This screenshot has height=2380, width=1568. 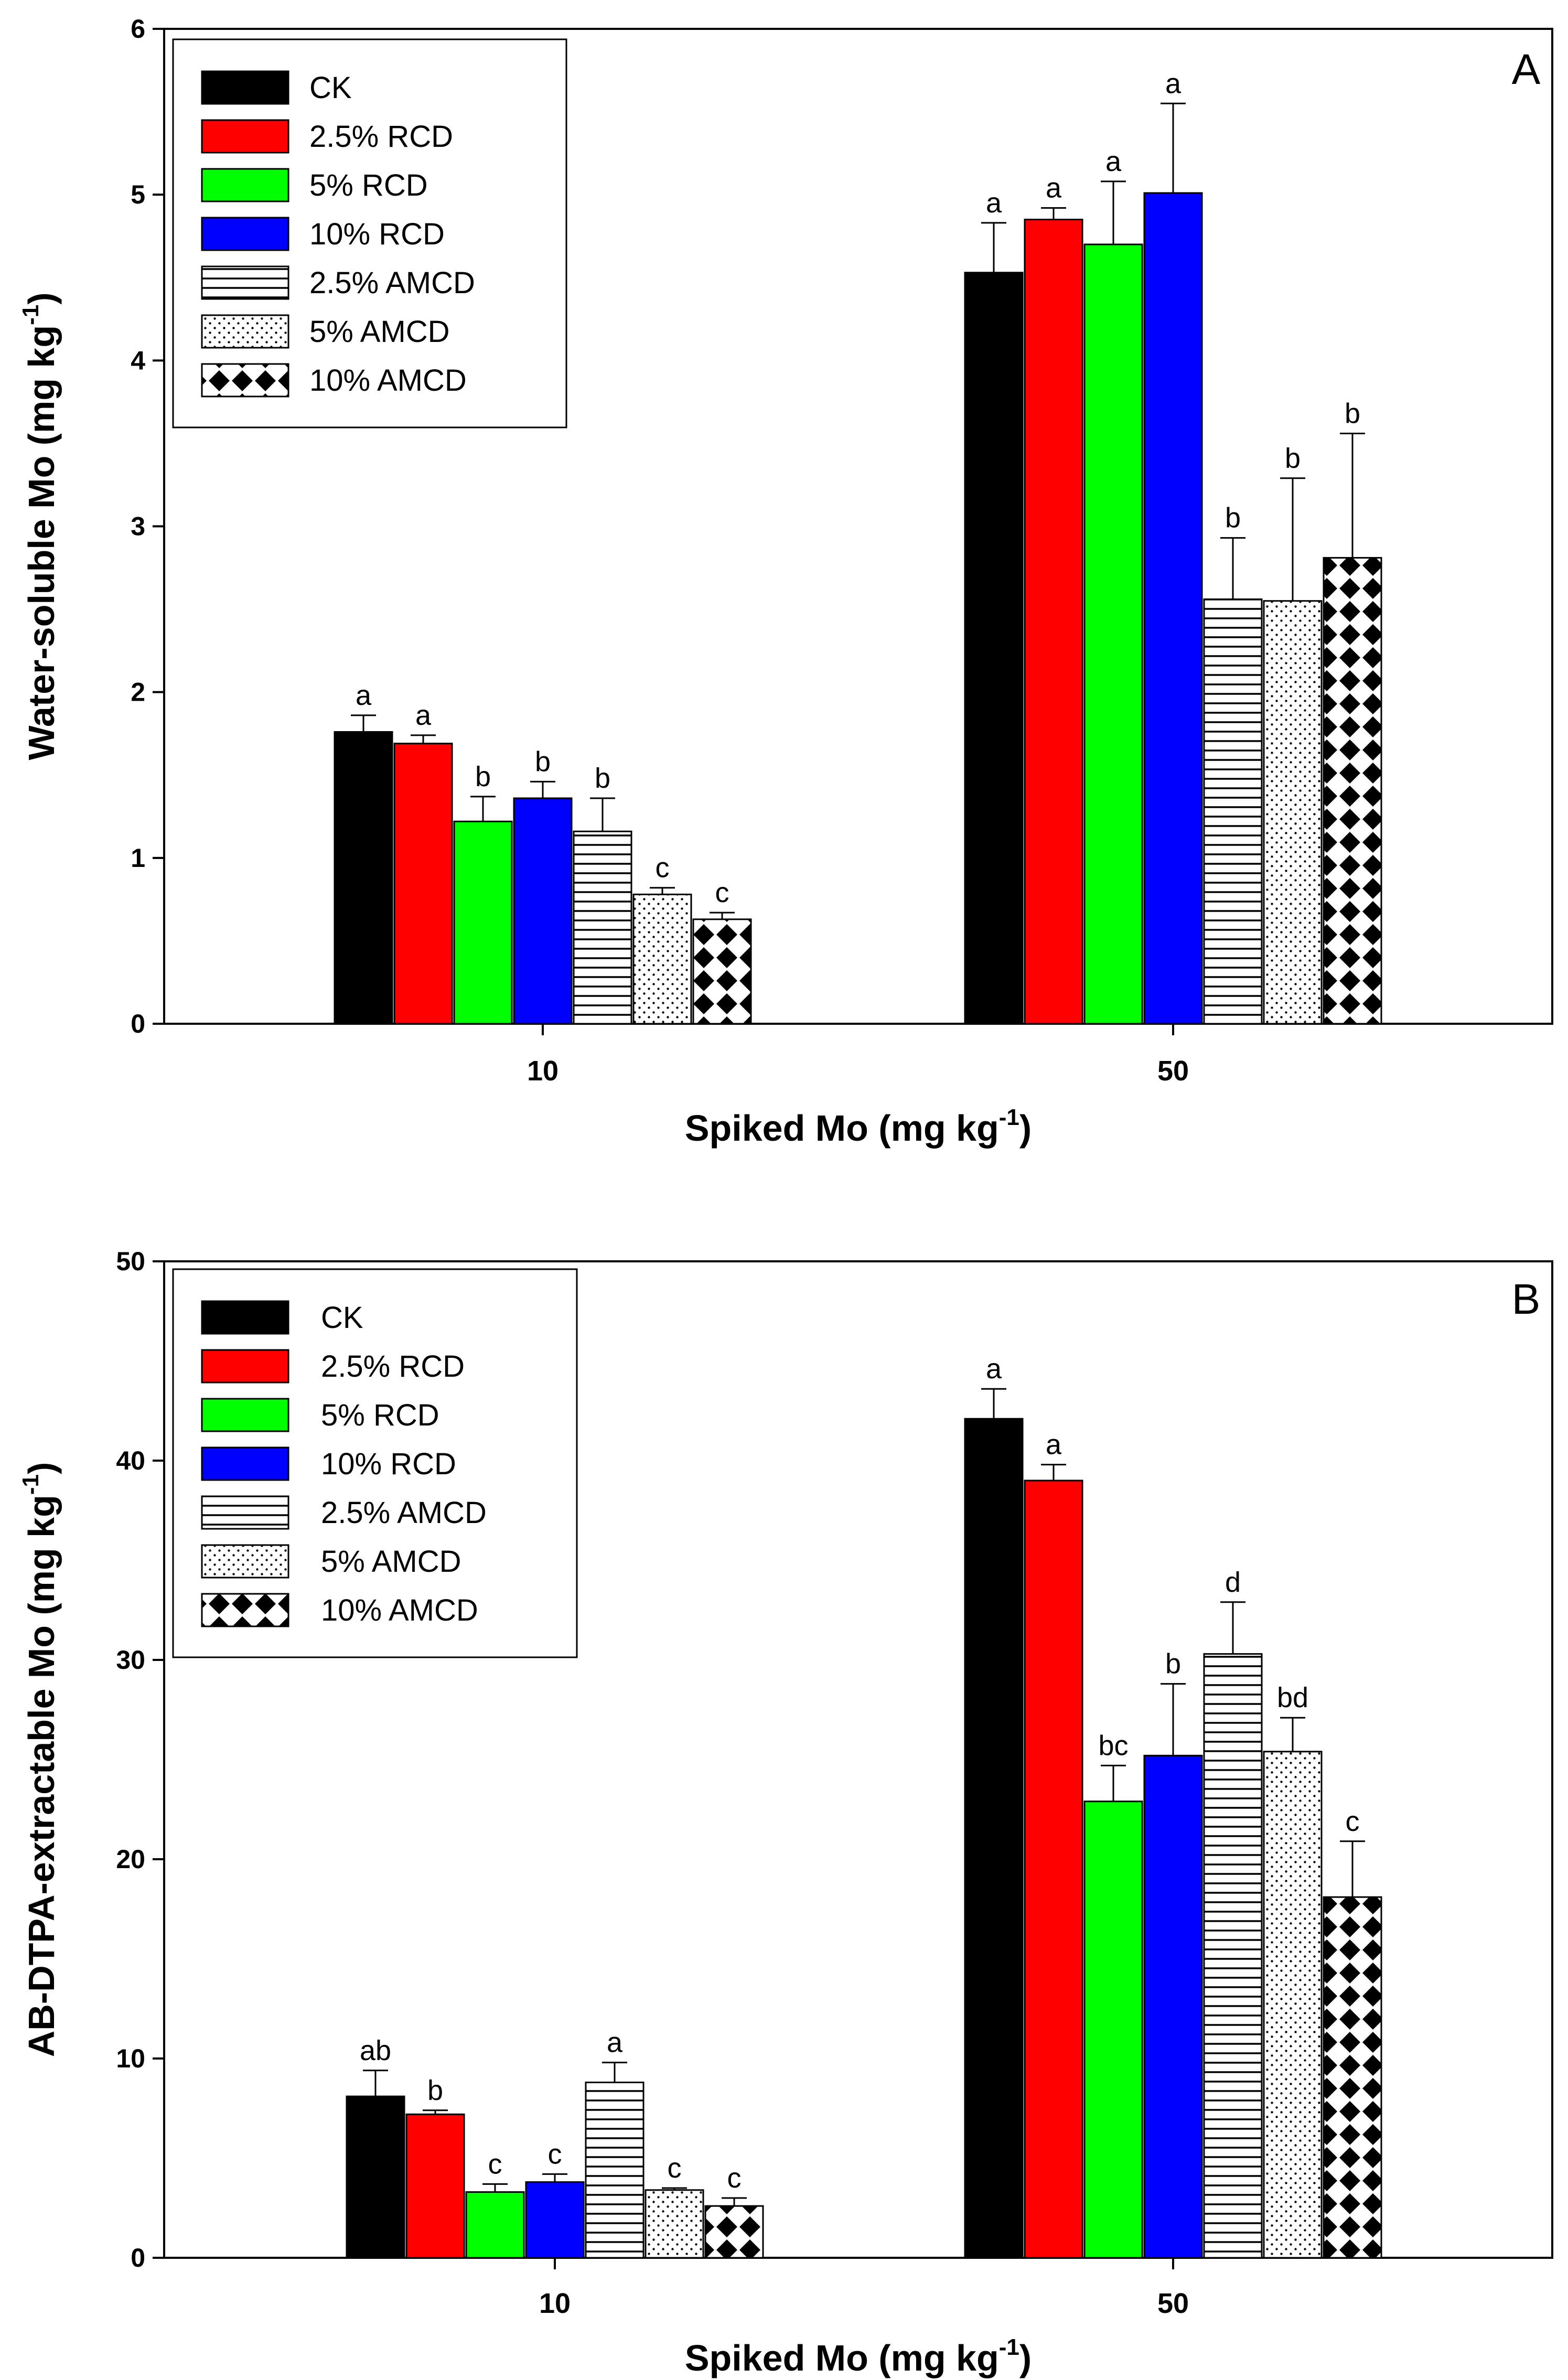 What do you see at coordinates (543, 1071) in the screenshot?
I see `chart-a-x-tick-label: 10` at bounding box center [543, 1071].